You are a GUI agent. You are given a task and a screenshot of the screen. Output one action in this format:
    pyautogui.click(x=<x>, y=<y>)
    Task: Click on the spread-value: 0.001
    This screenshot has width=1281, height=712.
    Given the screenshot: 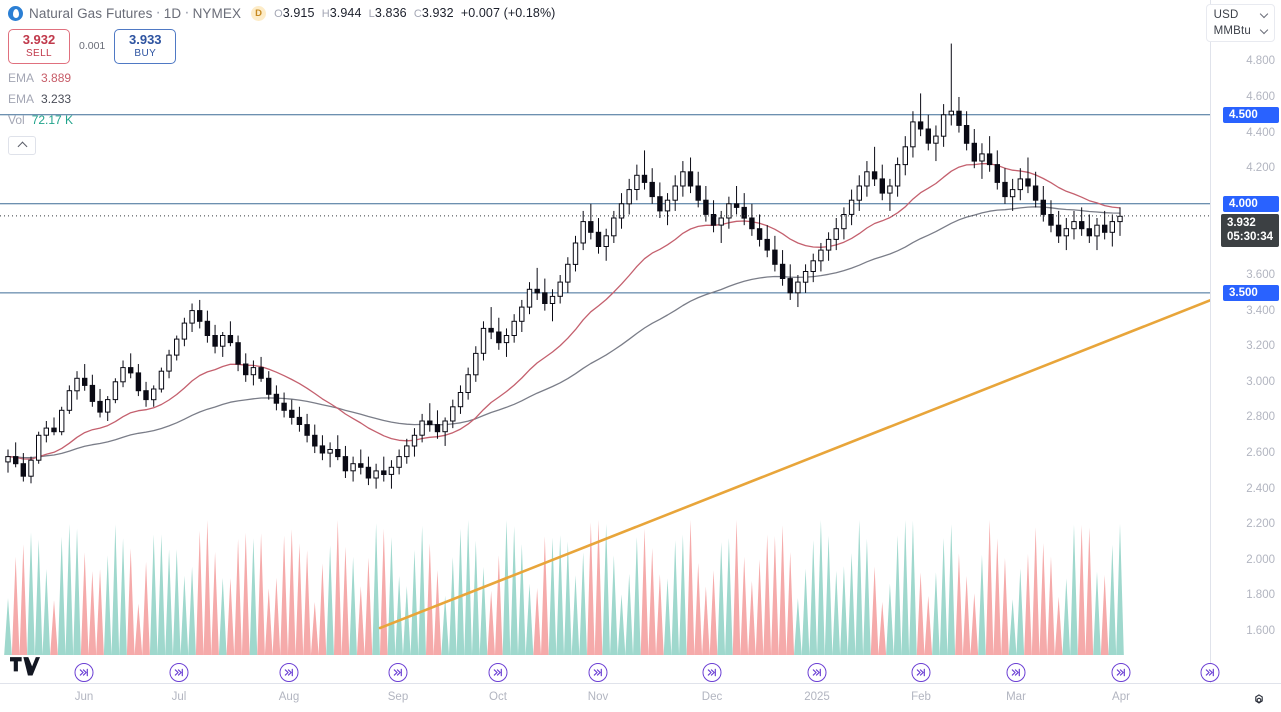 What is the action you would take?
    pyautogui.click(x=92, y=46)
    